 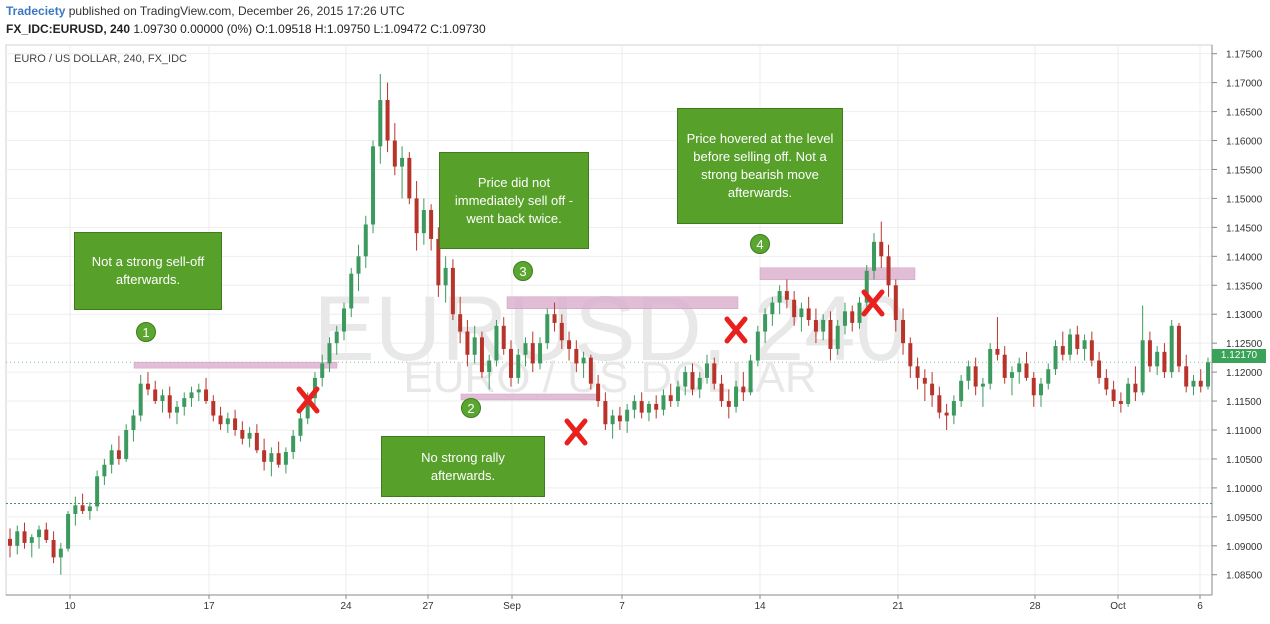 What do you see at coordinates (1244, 286) in the screenshot?
I see `y-tick-label: 1.13500` at bounding box center [1244, 286].